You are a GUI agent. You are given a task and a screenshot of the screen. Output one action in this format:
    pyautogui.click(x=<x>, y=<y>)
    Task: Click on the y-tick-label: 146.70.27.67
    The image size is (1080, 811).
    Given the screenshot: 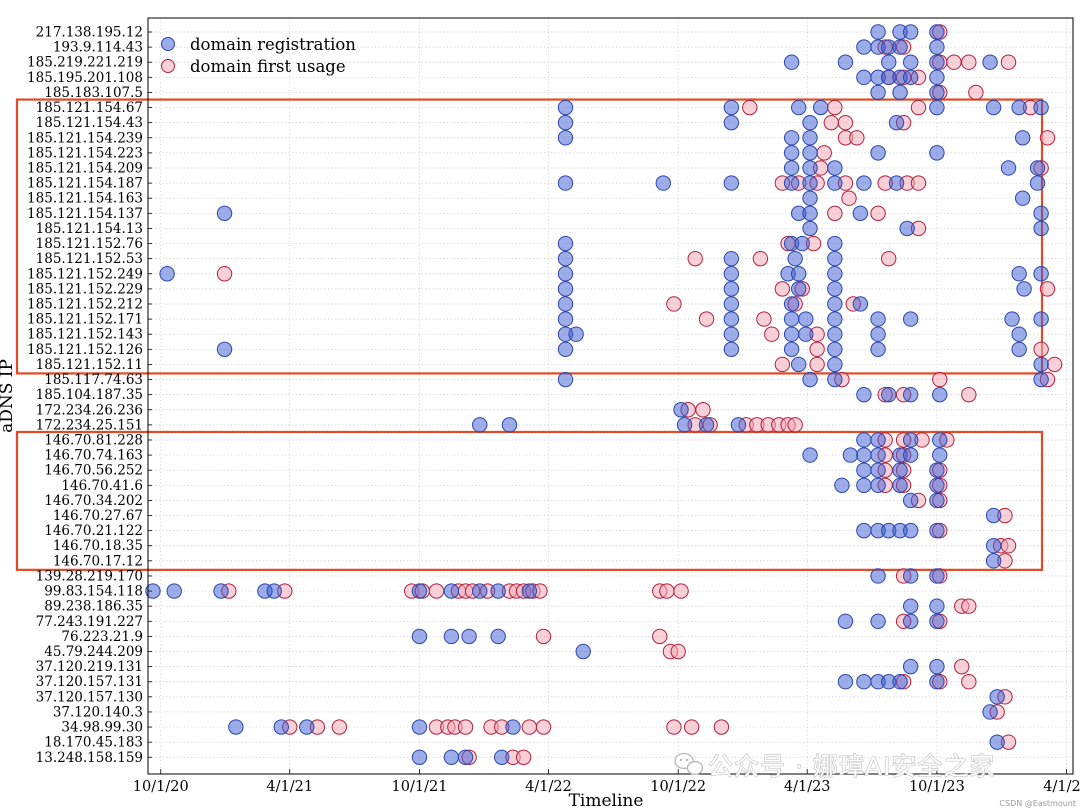 What is the action you would take?
    pyautogui.click(x=98, y=516)
    